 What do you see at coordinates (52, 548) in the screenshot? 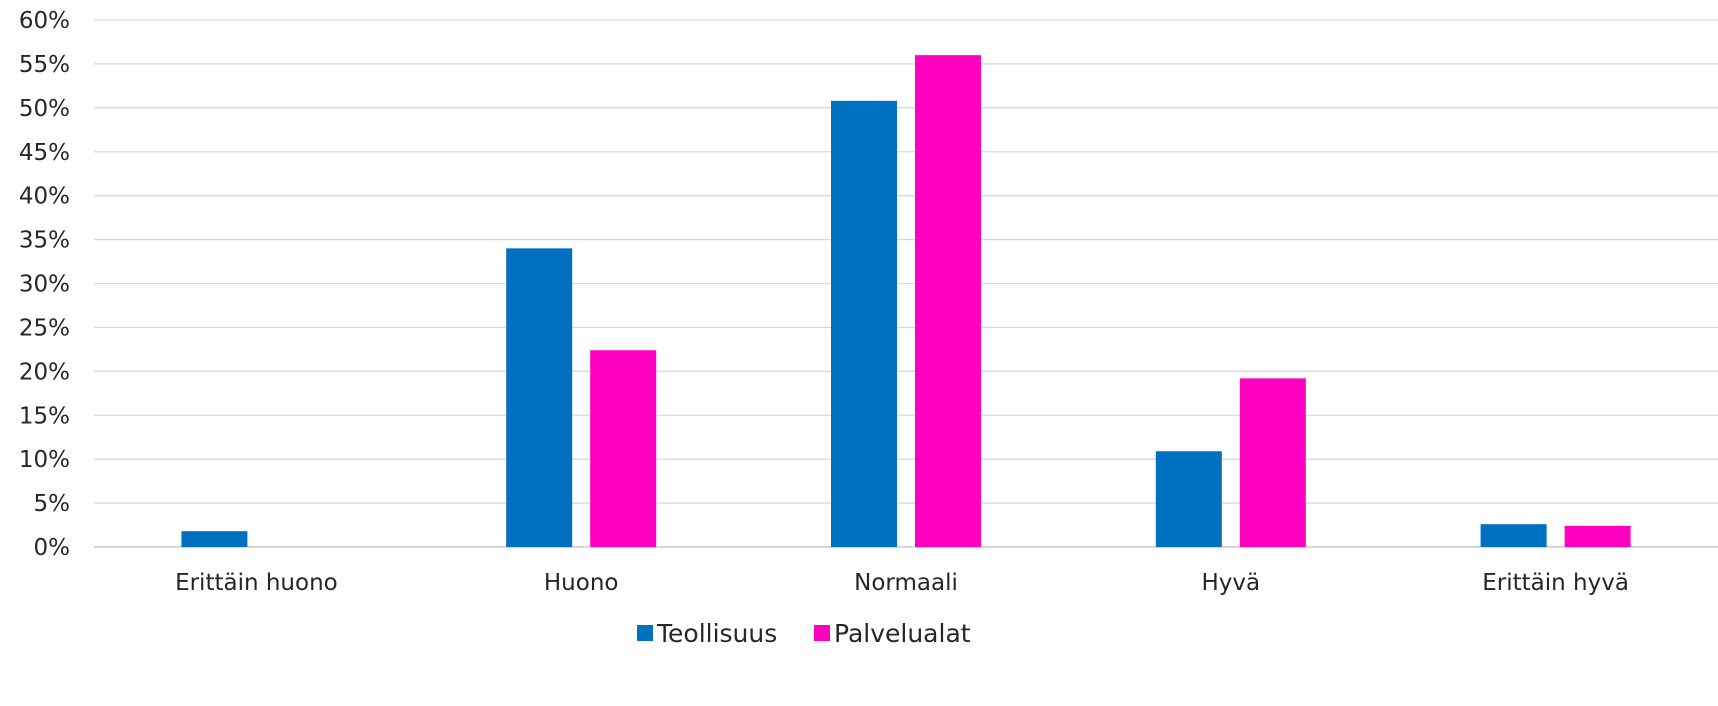
I see `y-tick-label: 0%` at bounding box center [52, 548].